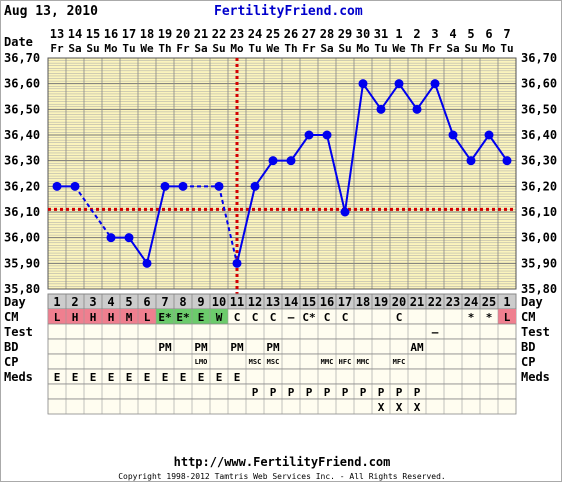 The height and width of the screenshot is (484, 564). Describe the element at coordinates (453, 302) in the screenshot. I see `cycle-day-label: 23` at that location.